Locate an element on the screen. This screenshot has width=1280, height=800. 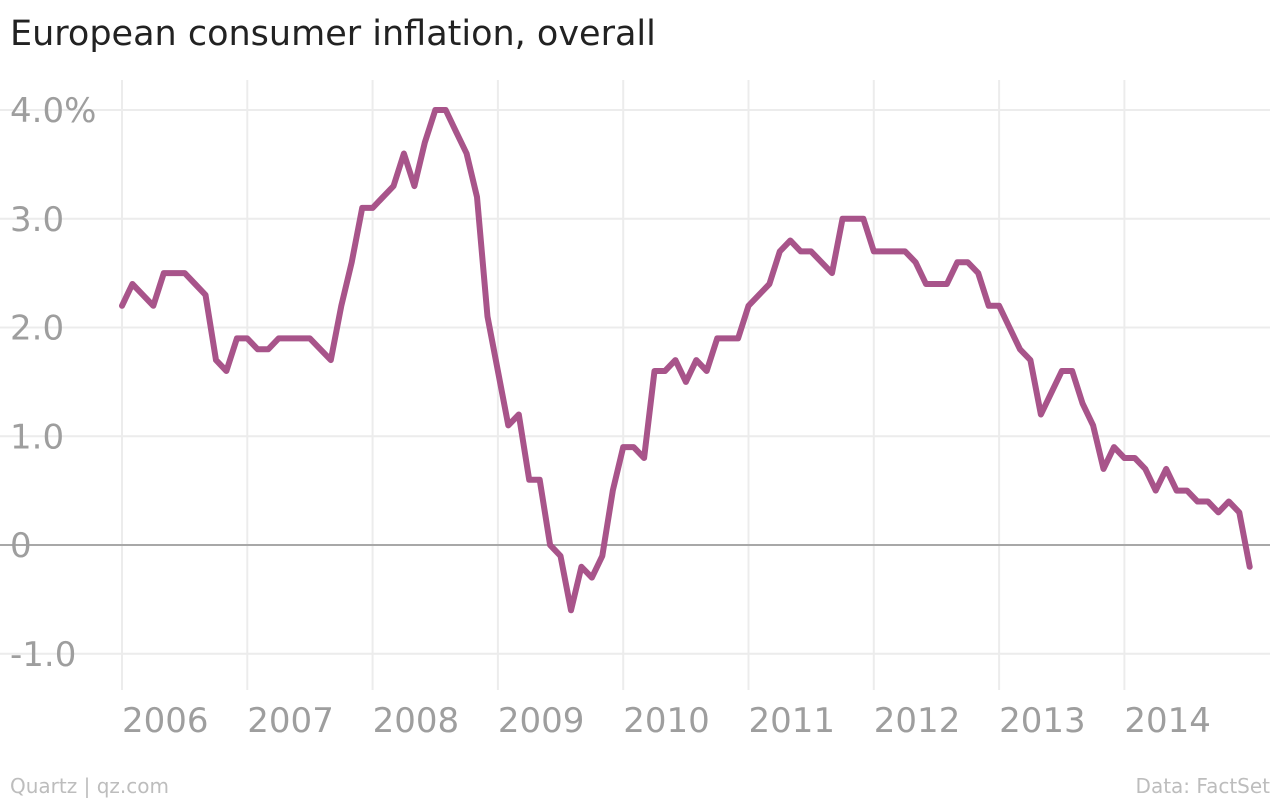
y-tick-label: 0 is located at coordinates (21, 546).